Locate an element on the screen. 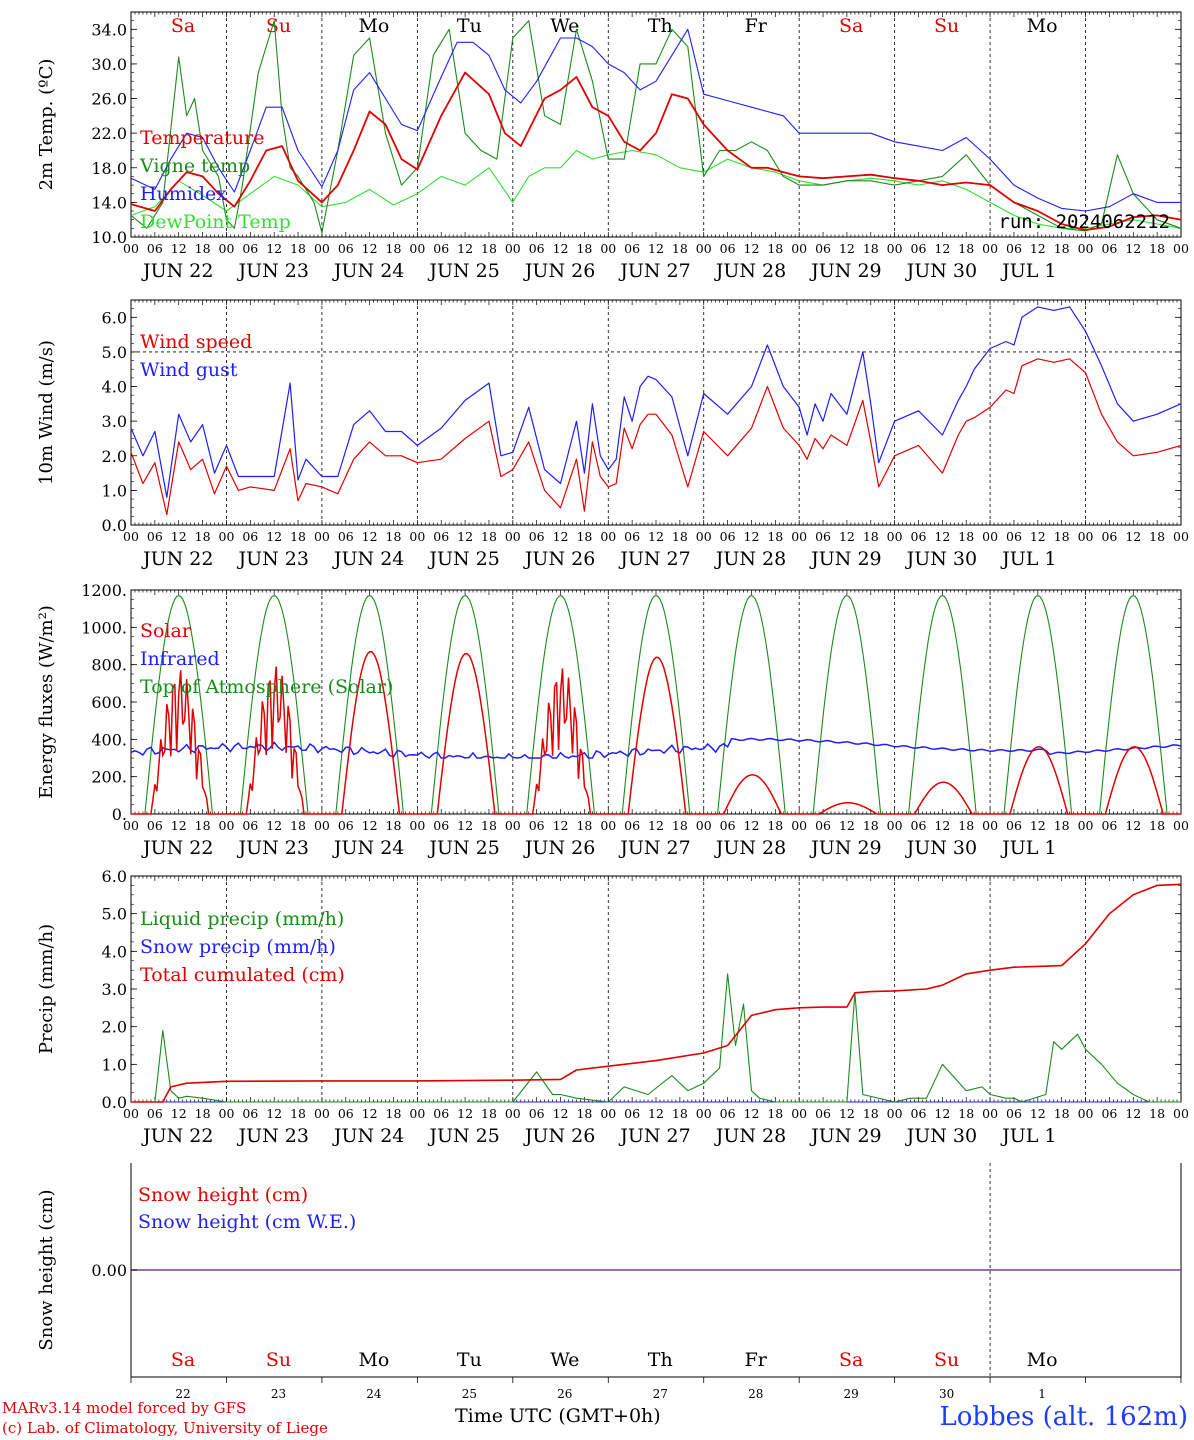 This screenshot has width=1194, height=1440. y-tick-label: 18.0 is located at coordinates (109, 168).